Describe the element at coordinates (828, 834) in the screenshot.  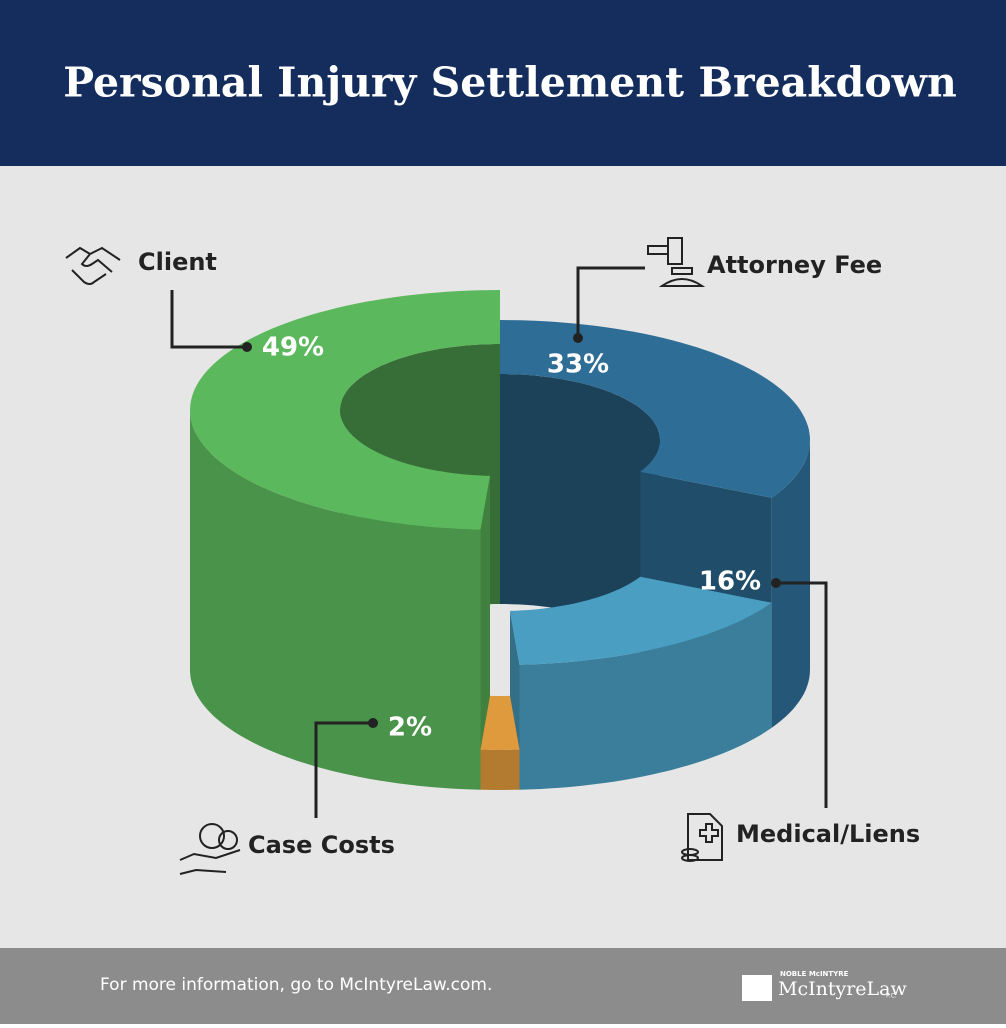
I see `category-label: Medical/Liens` at that location.